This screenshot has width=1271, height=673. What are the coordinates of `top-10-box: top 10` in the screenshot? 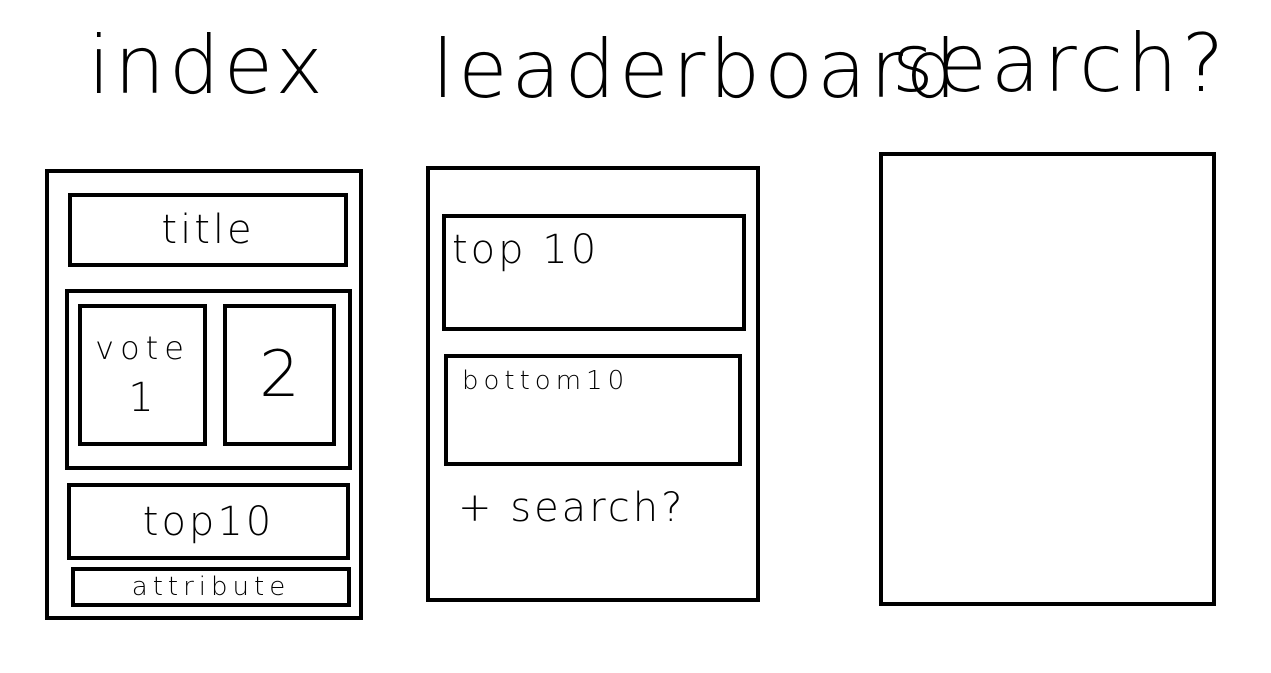 It's located at (594, 272).